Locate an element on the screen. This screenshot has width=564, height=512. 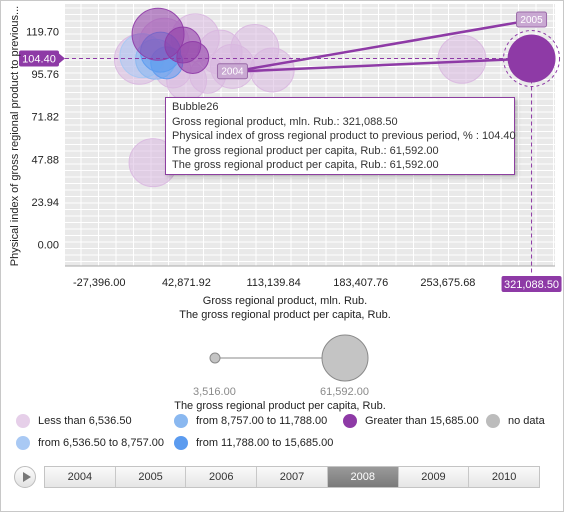
y-tick-label: 119.70 is located at coordinates (42, 32).